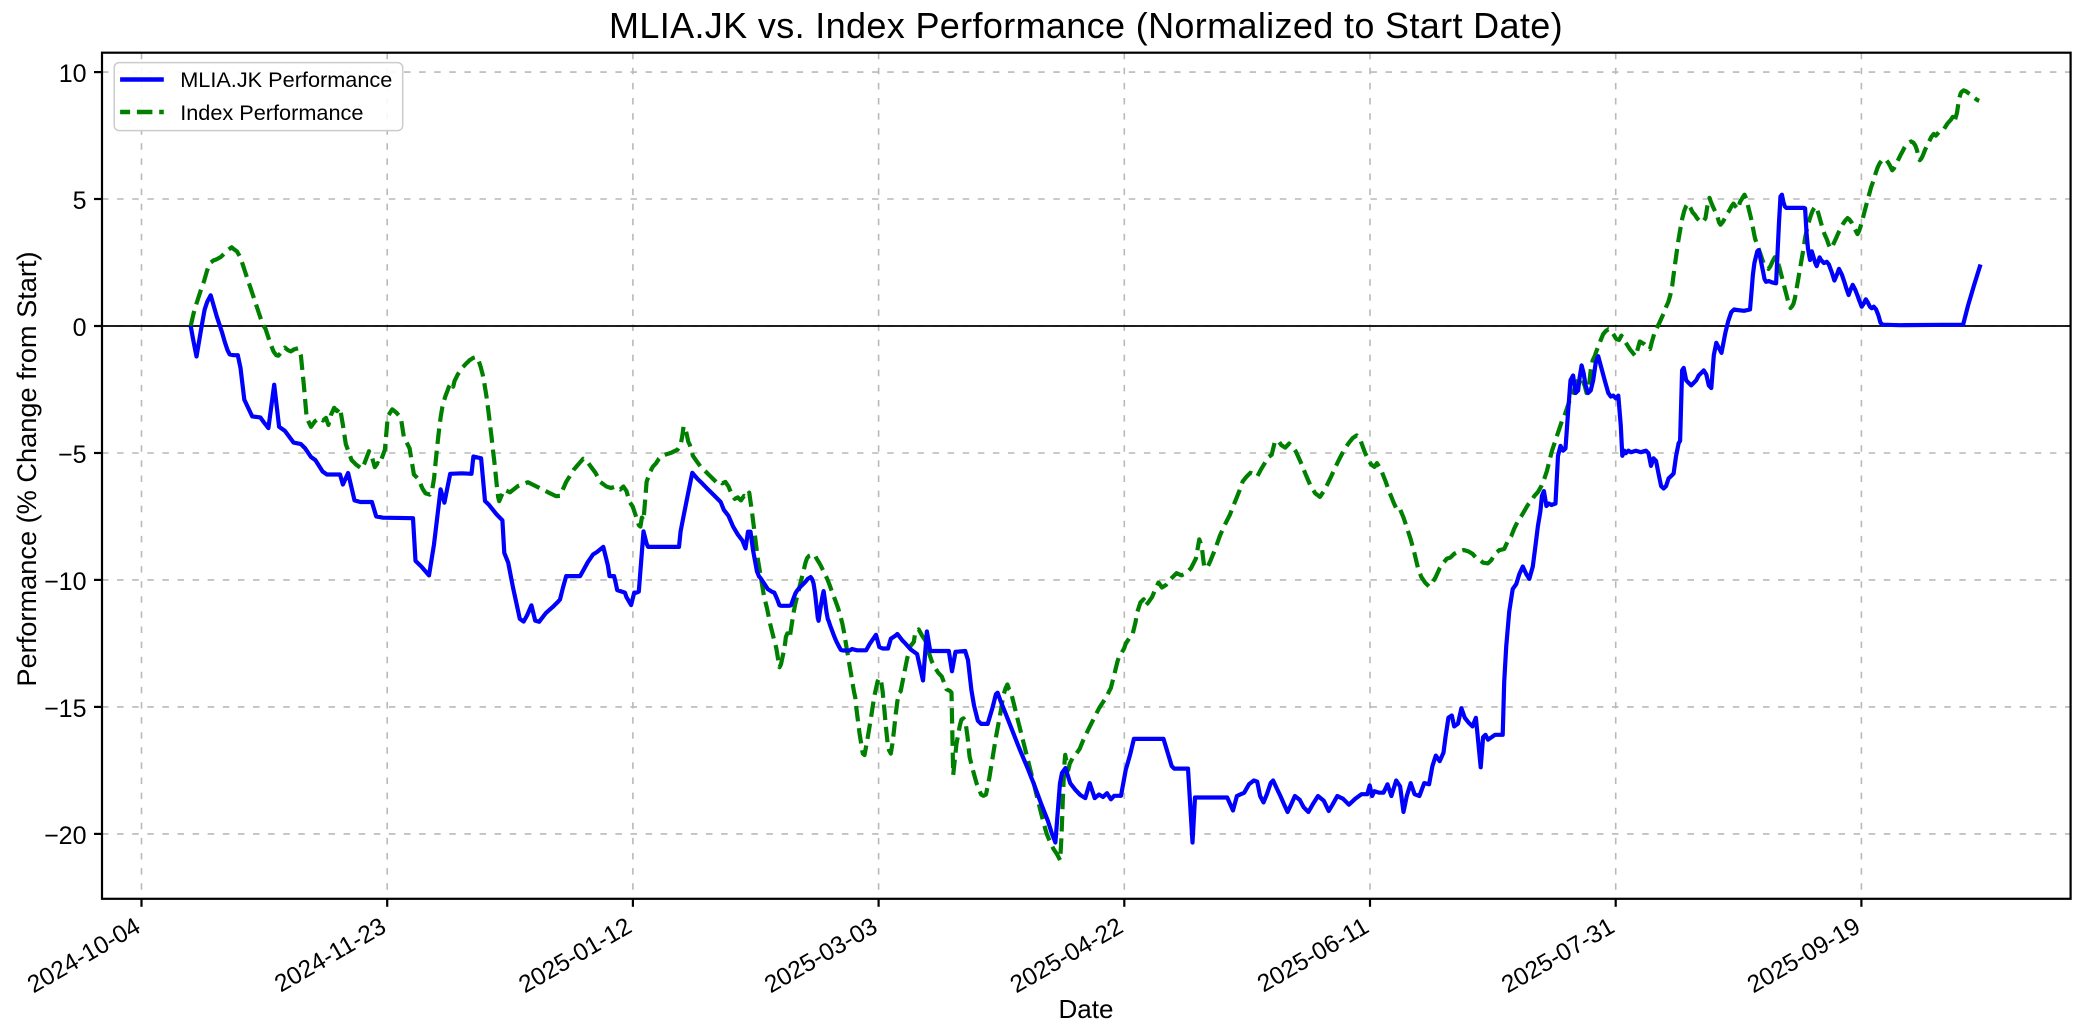 The height and width of the screenshot is (1035, 2084). I want to click on svg-text: MLIA.JK Performance, so click(286, 79).